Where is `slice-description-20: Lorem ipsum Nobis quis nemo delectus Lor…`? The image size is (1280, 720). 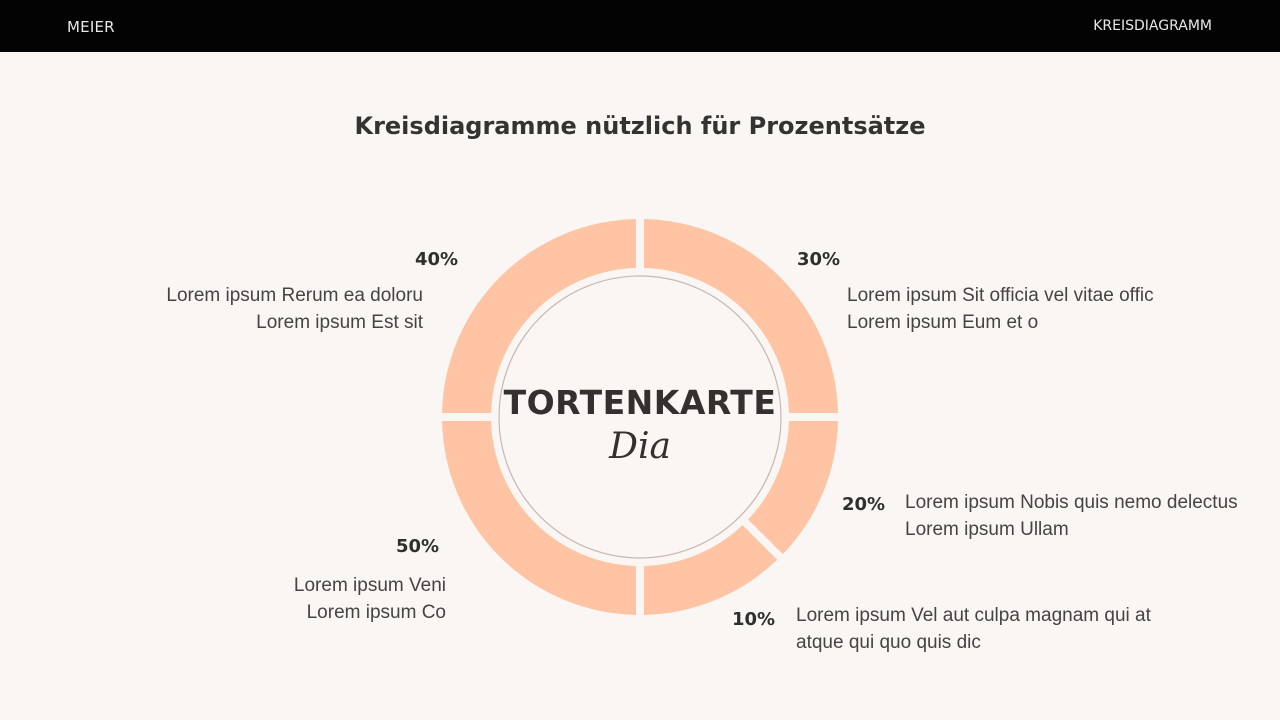
slice-description-20: Lorem ipsum Nobis quis nemo delectus Lor… is located at coordinates (1071, 516).